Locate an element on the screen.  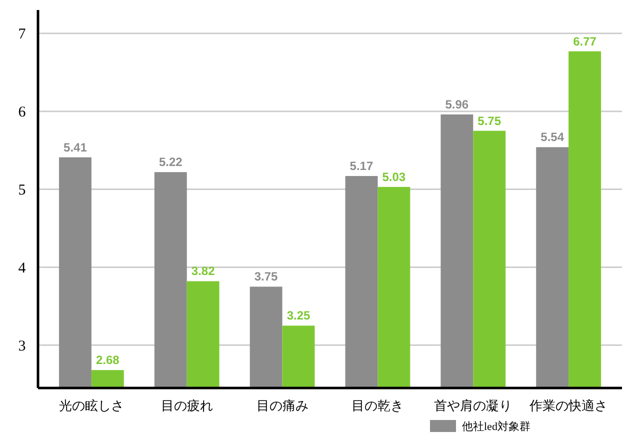
x-tick-label: 目の乾き is located at coordinates (378, 405).